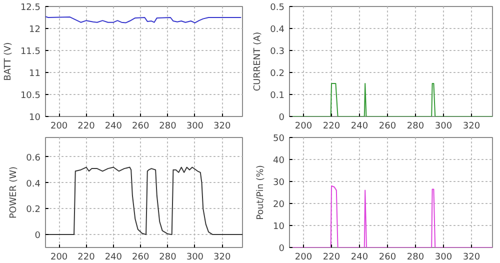 The height and width of the screenshot is (263, 500). What do you see at coordinates (279, 205) in the screenshot?
I see `y-tick-label: 20` at bounding box center [279, 205].